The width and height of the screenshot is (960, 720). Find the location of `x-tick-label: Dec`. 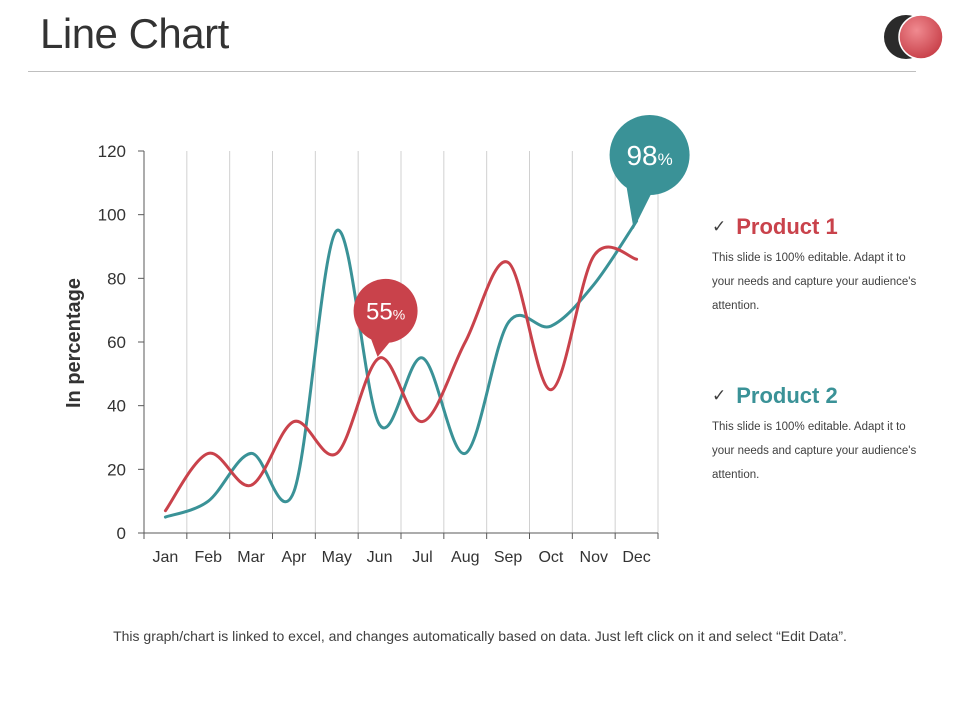

x-tick-label: Dec is located at coordinates (636, 557).